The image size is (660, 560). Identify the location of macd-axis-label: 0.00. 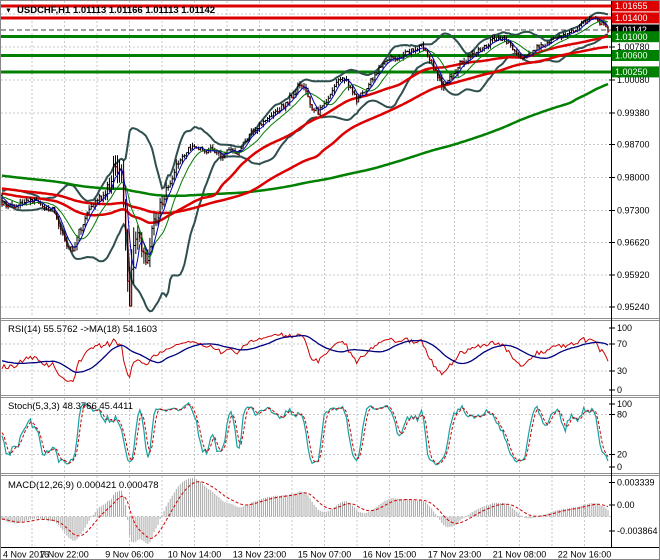
(626, 505).